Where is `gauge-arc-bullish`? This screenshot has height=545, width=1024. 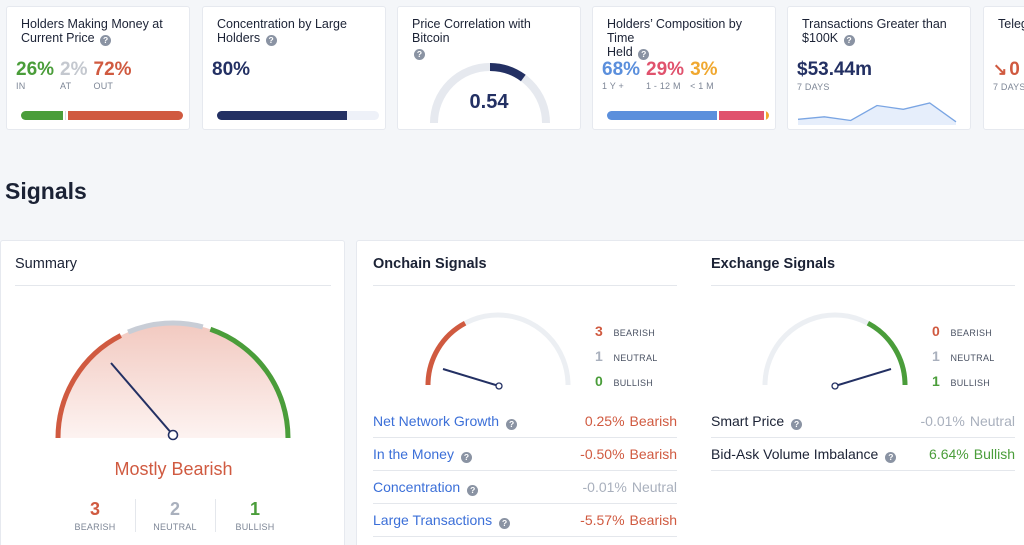 gauge-arc-bullish is located at coordinates (887, 353).